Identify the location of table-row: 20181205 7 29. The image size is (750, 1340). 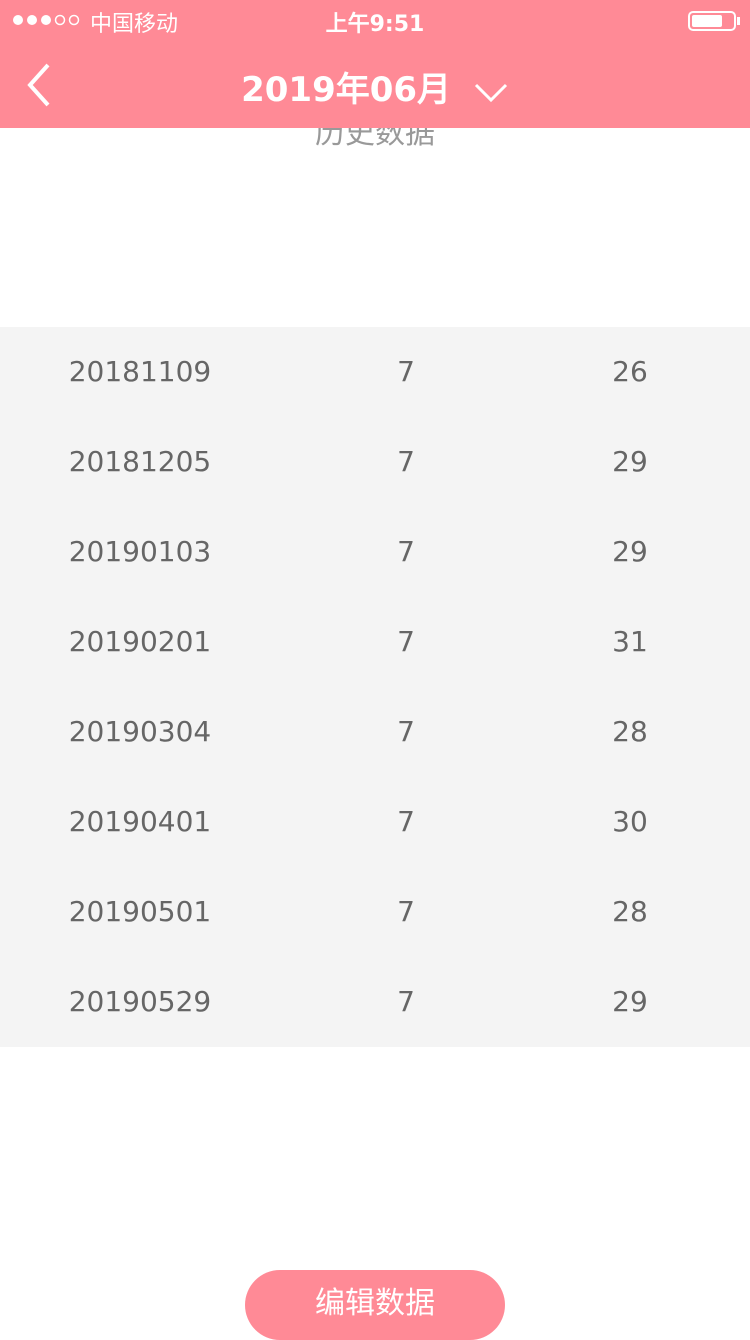
(375, 462).